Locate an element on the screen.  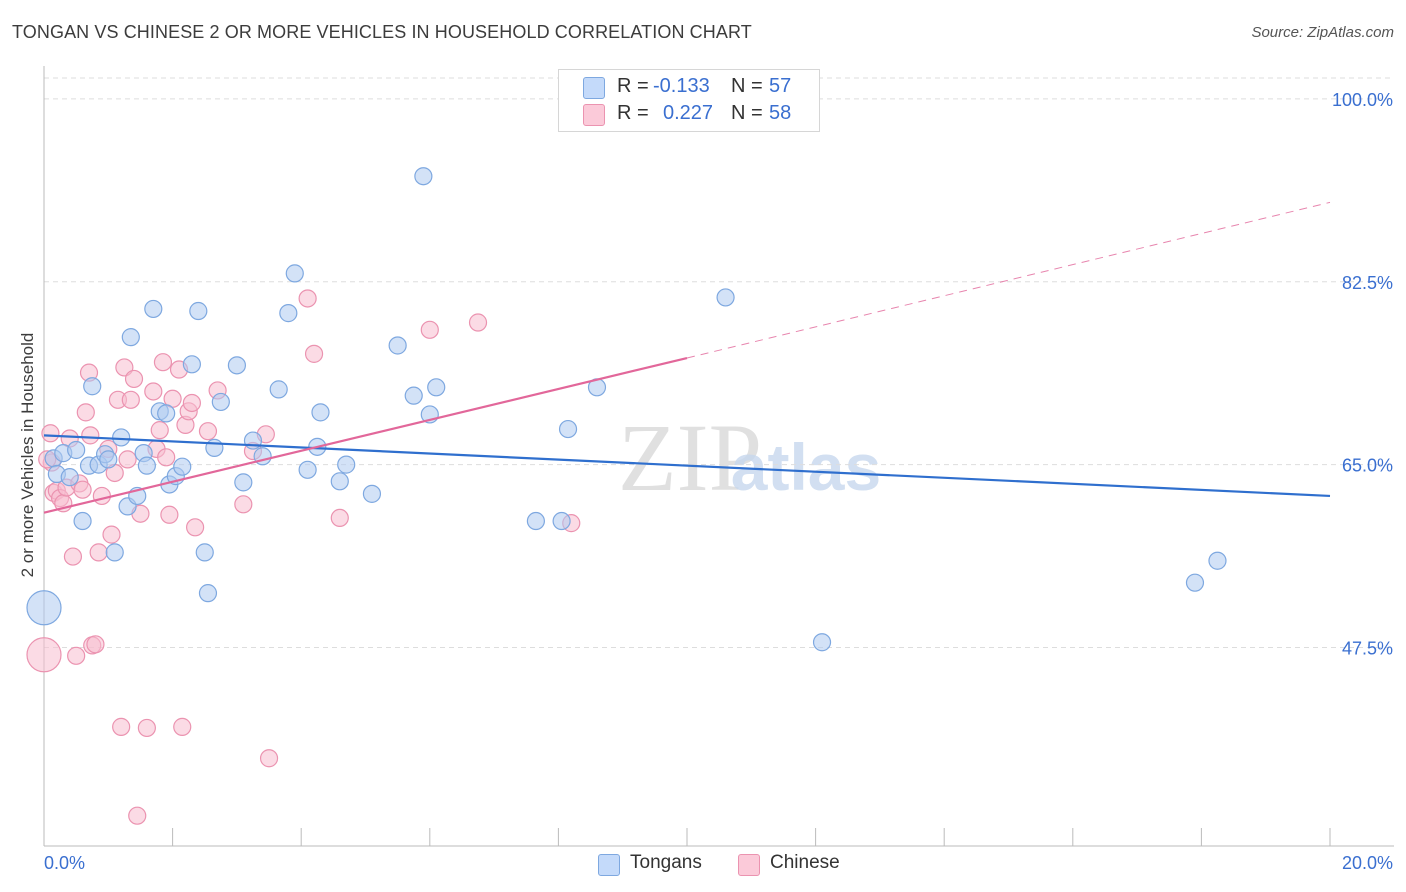
tongans-swatch is located at coordinates (594, 88).